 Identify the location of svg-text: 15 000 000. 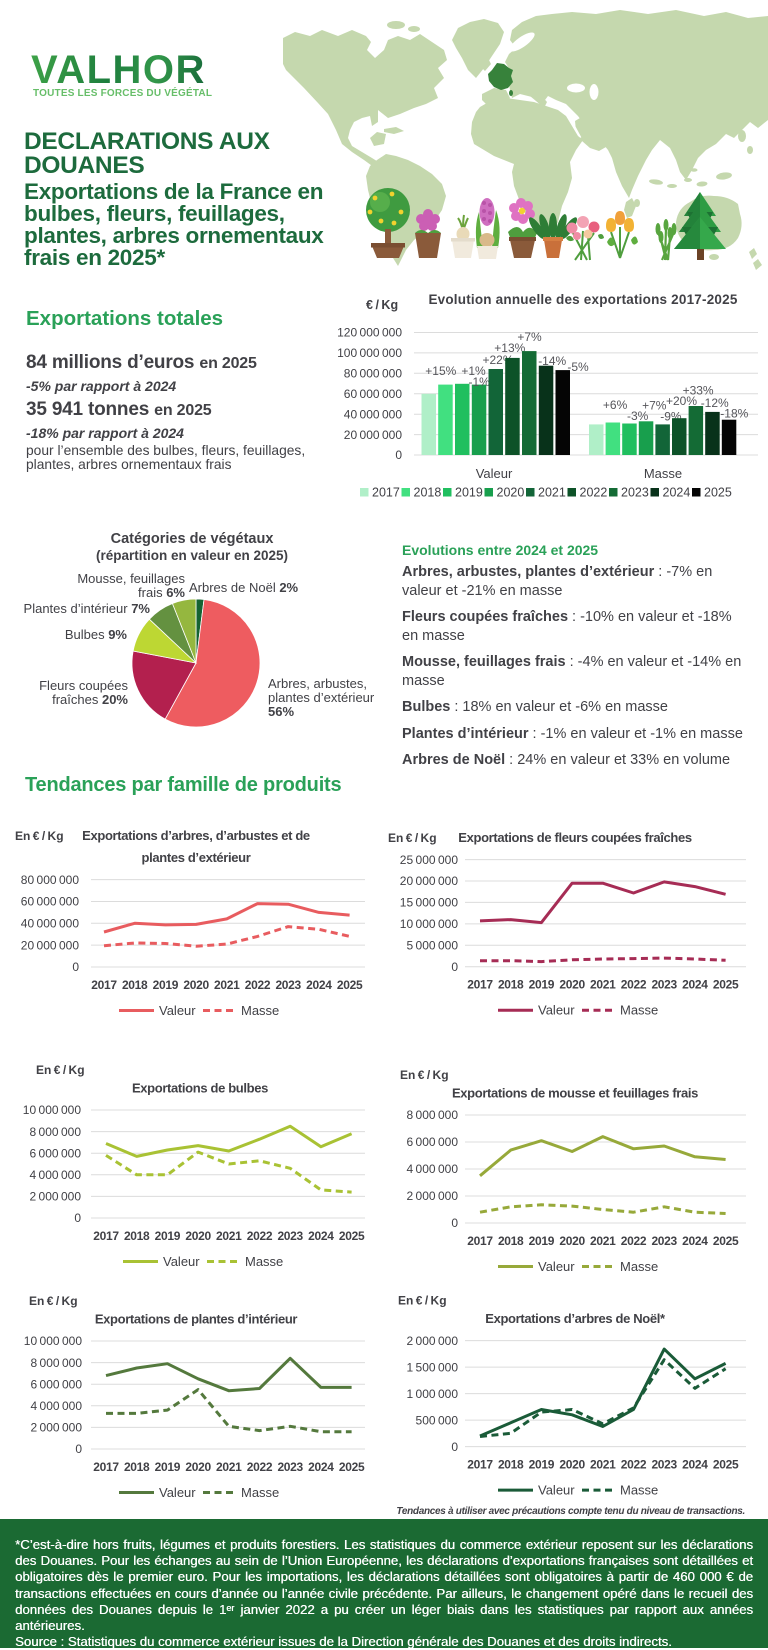
(429, 903).